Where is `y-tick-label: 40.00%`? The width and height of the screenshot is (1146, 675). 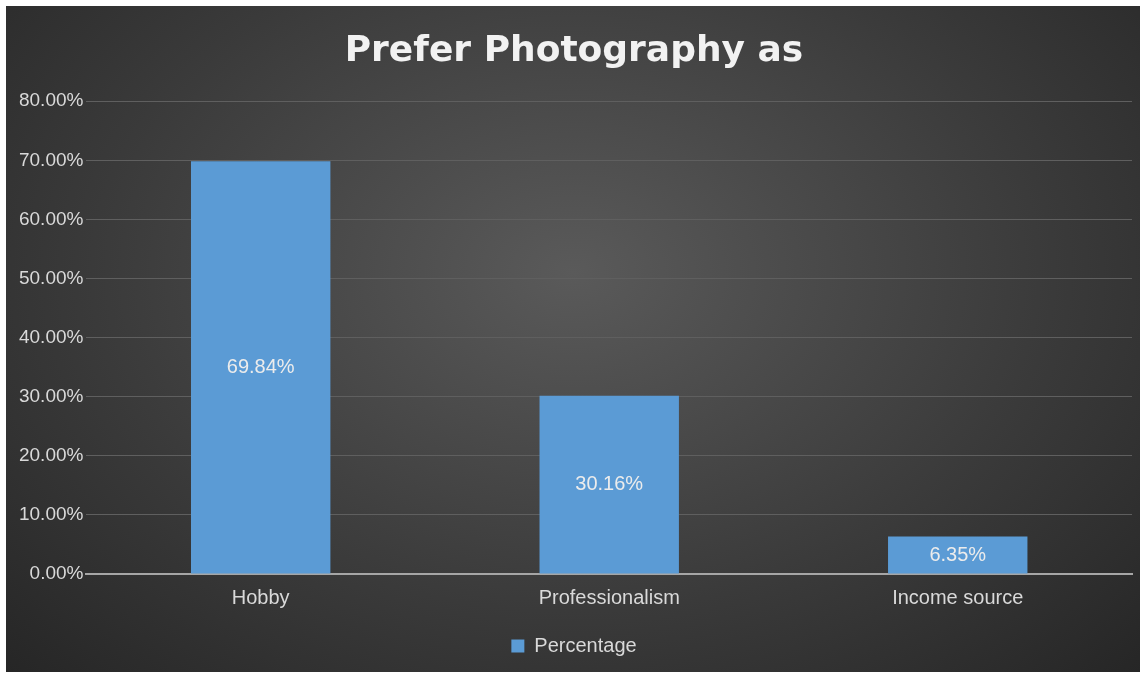
y-tick-label: 40.00% is located at coordinates (51, 336).